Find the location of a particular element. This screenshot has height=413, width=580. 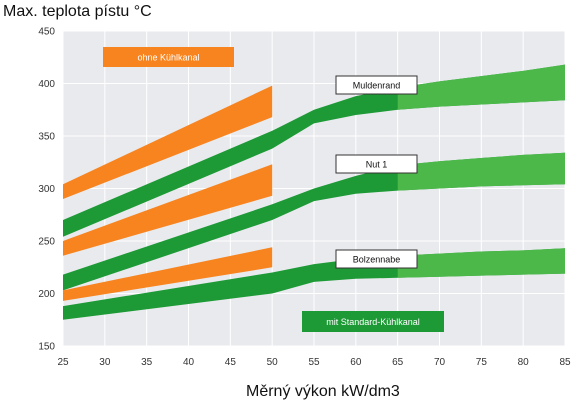

y-tick-label: 400 is located at coordinates (46, 84).